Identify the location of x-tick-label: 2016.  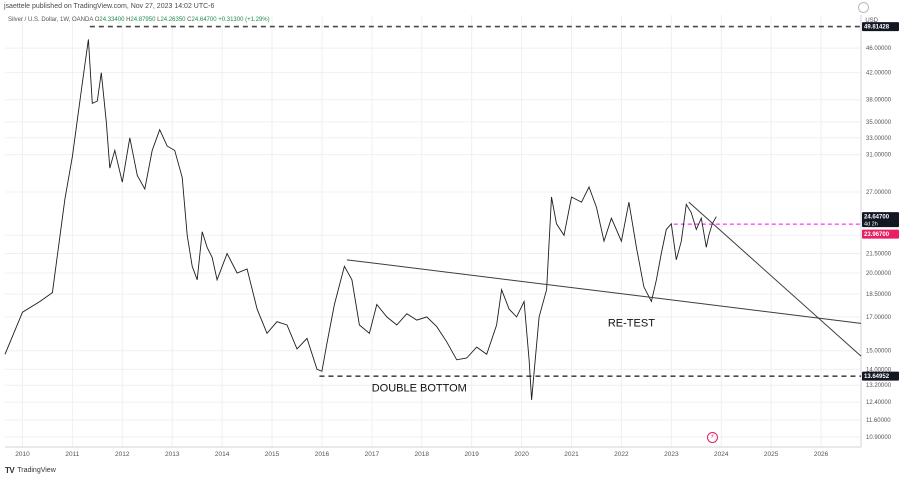
(322, 454).